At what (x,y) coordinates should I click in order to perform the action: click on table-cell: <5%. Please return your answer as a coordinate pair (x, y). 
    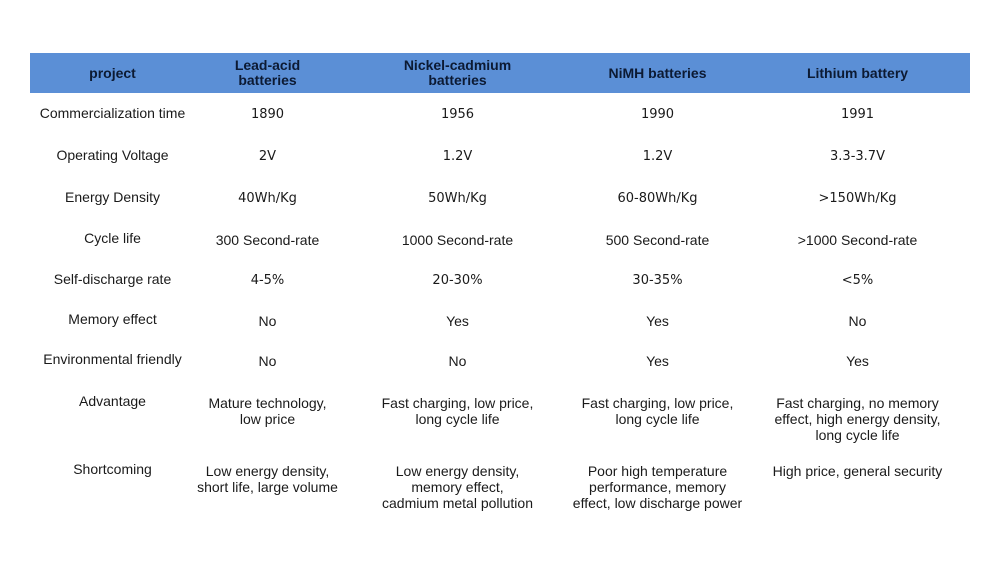
    Looking at the image, I should click on (857, 280).